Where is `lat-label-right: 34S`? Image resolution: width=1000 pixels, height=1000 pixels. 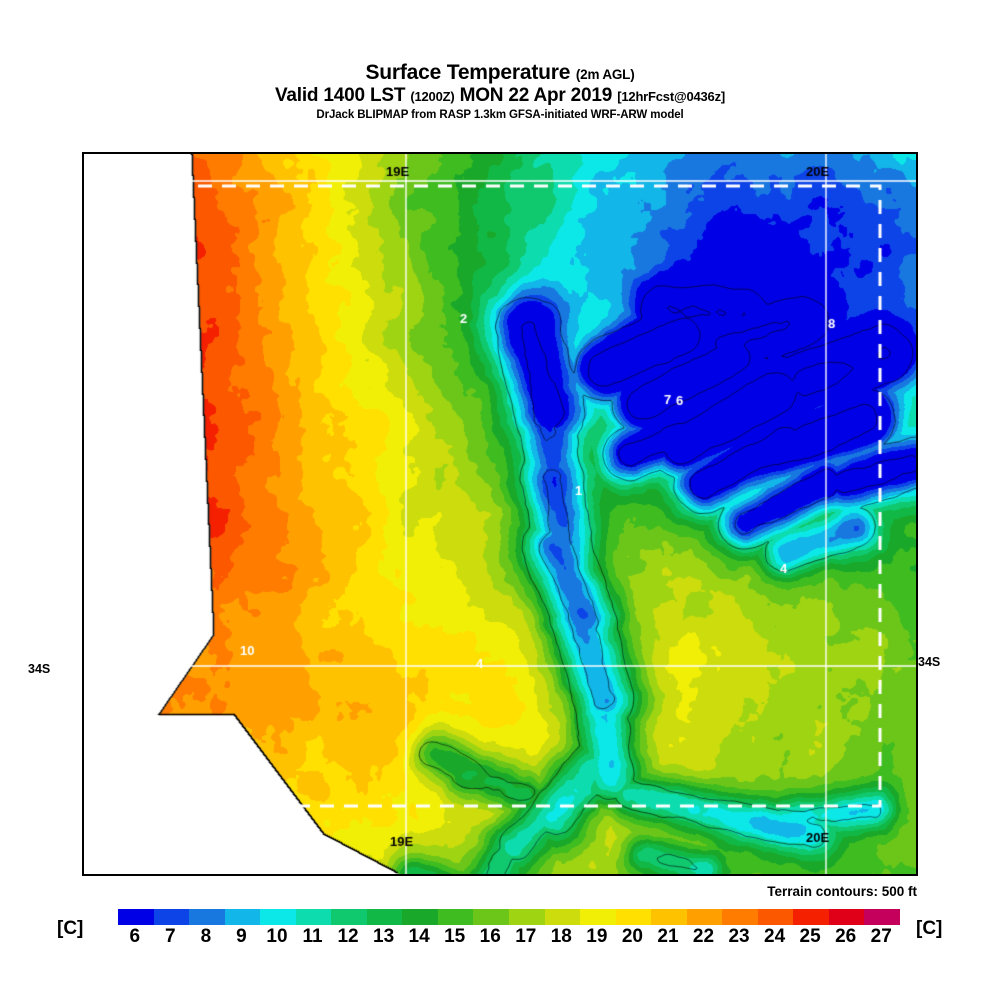 lat-label-right: 34S is located at coordinates (929, 662).